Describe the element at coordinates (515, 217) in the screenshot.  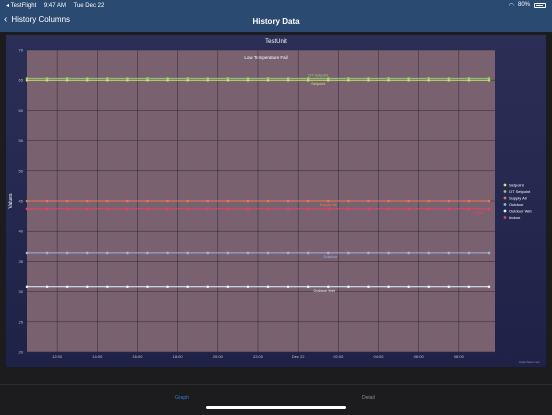
I see `legend-item: Indoor` at that location.